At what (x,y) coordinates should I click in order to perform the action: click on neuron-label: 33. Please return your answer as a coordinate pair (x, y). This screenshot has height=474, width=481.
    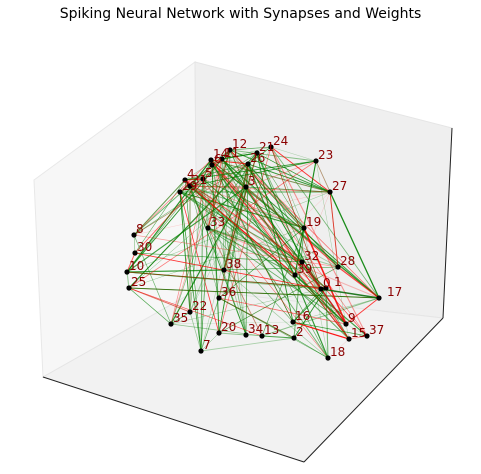
    Looking at the image, I should click on (217, 222).